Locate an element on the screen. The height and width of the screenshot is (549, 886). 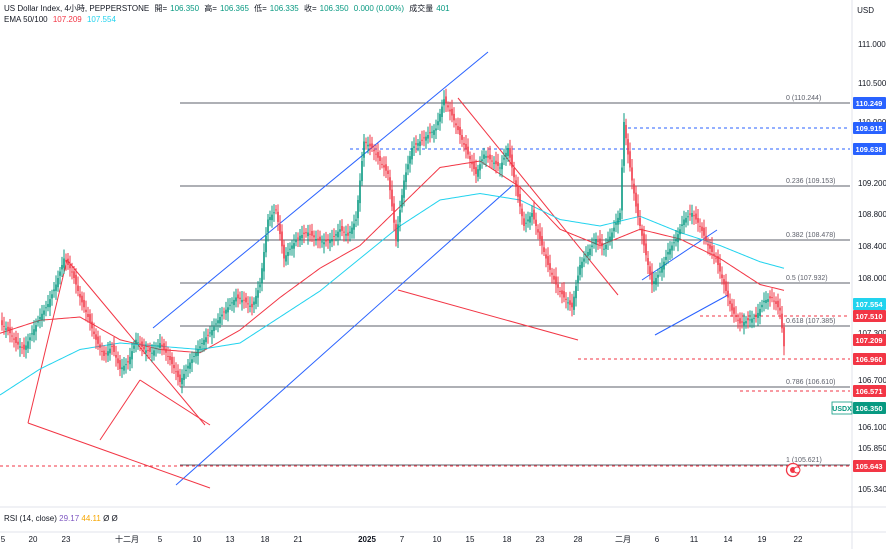
ema50-value: 107.209 is located at coordinates (67, 19).